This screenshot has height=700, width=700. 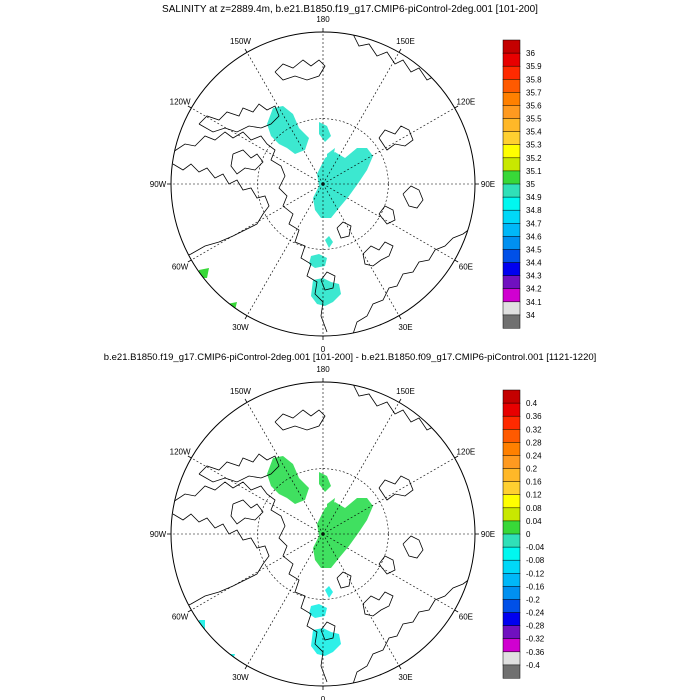 What do you see at coordinates (535, 547) in the screenshot?
I see `colorbar-label: -0.04` at bounding box center [535, 547].